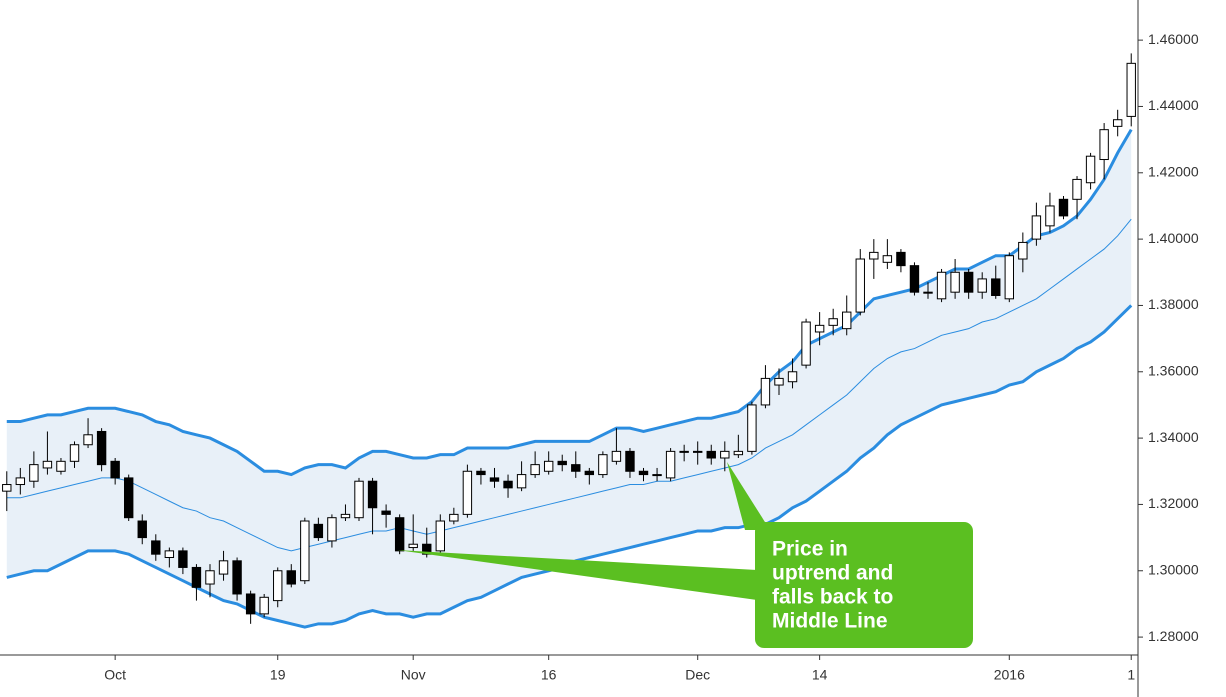 The height and width of the screenshot is (697, 1226). I want to click on annotation-text: falls back to, so click(832, 597).